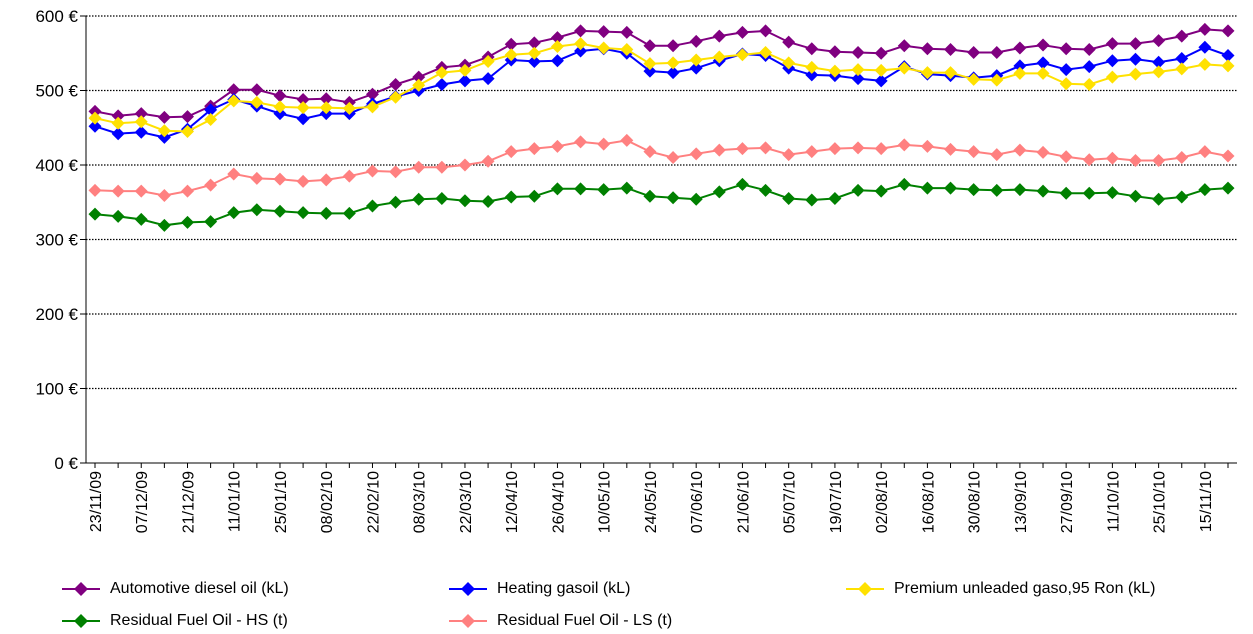 This screenshot has width=1253, height=634. Describe the element at coordinates (235, 501) in the screenshot. I see `x-tick-label: 11/01/10` at that location.